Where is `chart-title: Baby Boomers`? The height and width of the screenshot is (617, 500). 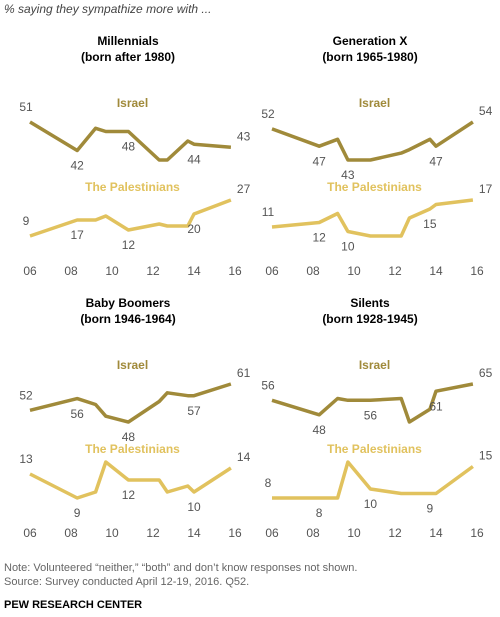
chart-title: Baby Boomers is located at coordinates (128, 303).